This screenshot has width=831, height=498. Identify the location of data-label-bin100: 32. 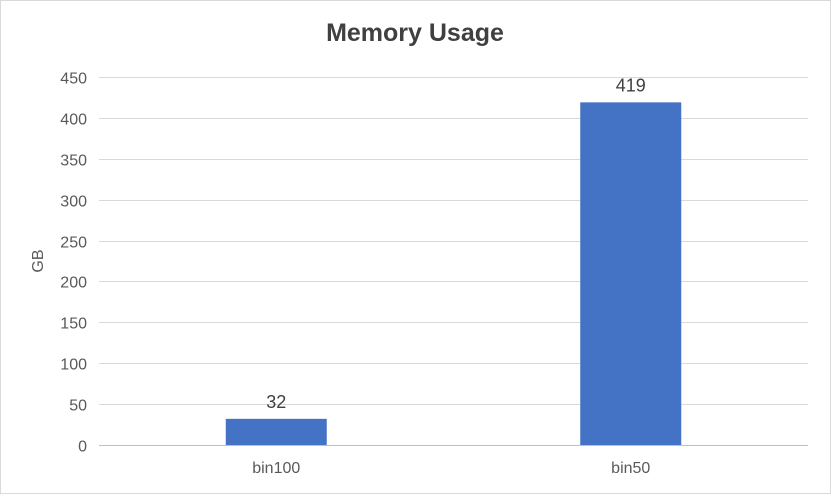
(276, 402).